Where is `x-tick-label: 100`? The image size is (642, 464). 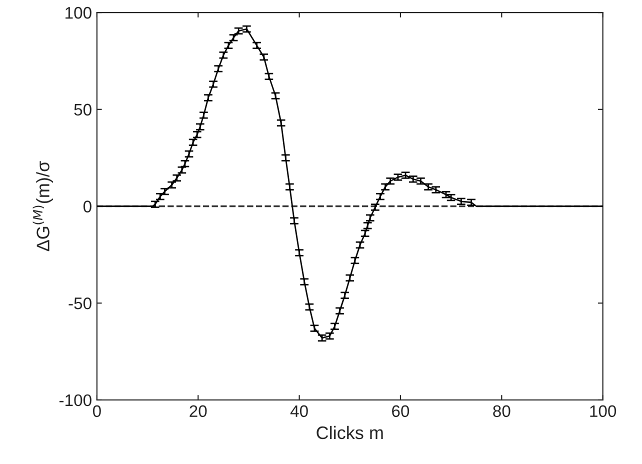 x-tick-label: 100 is located at coordinates (603, 411).